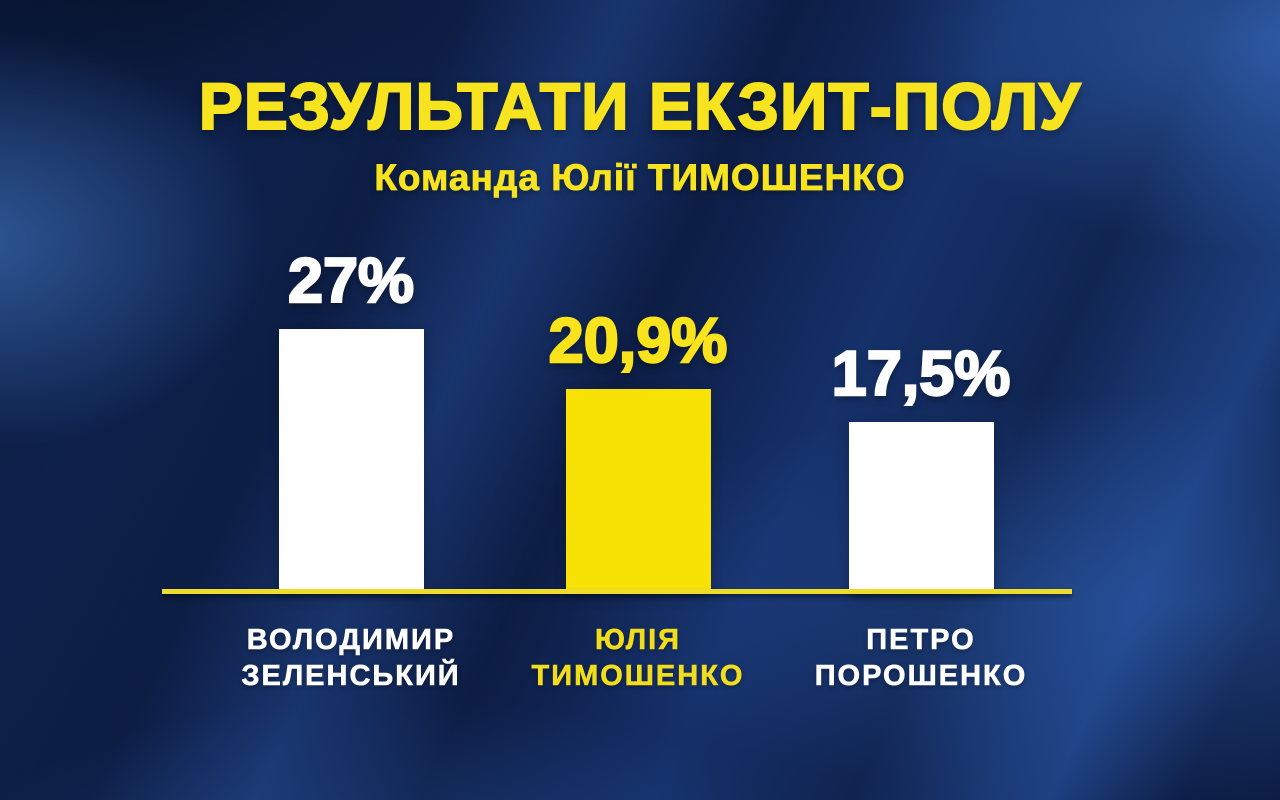 This screenshot has width=1280, height=800. I want to click on bar-category-label-line: ВОЛОДИМИР, so click(351, 640).